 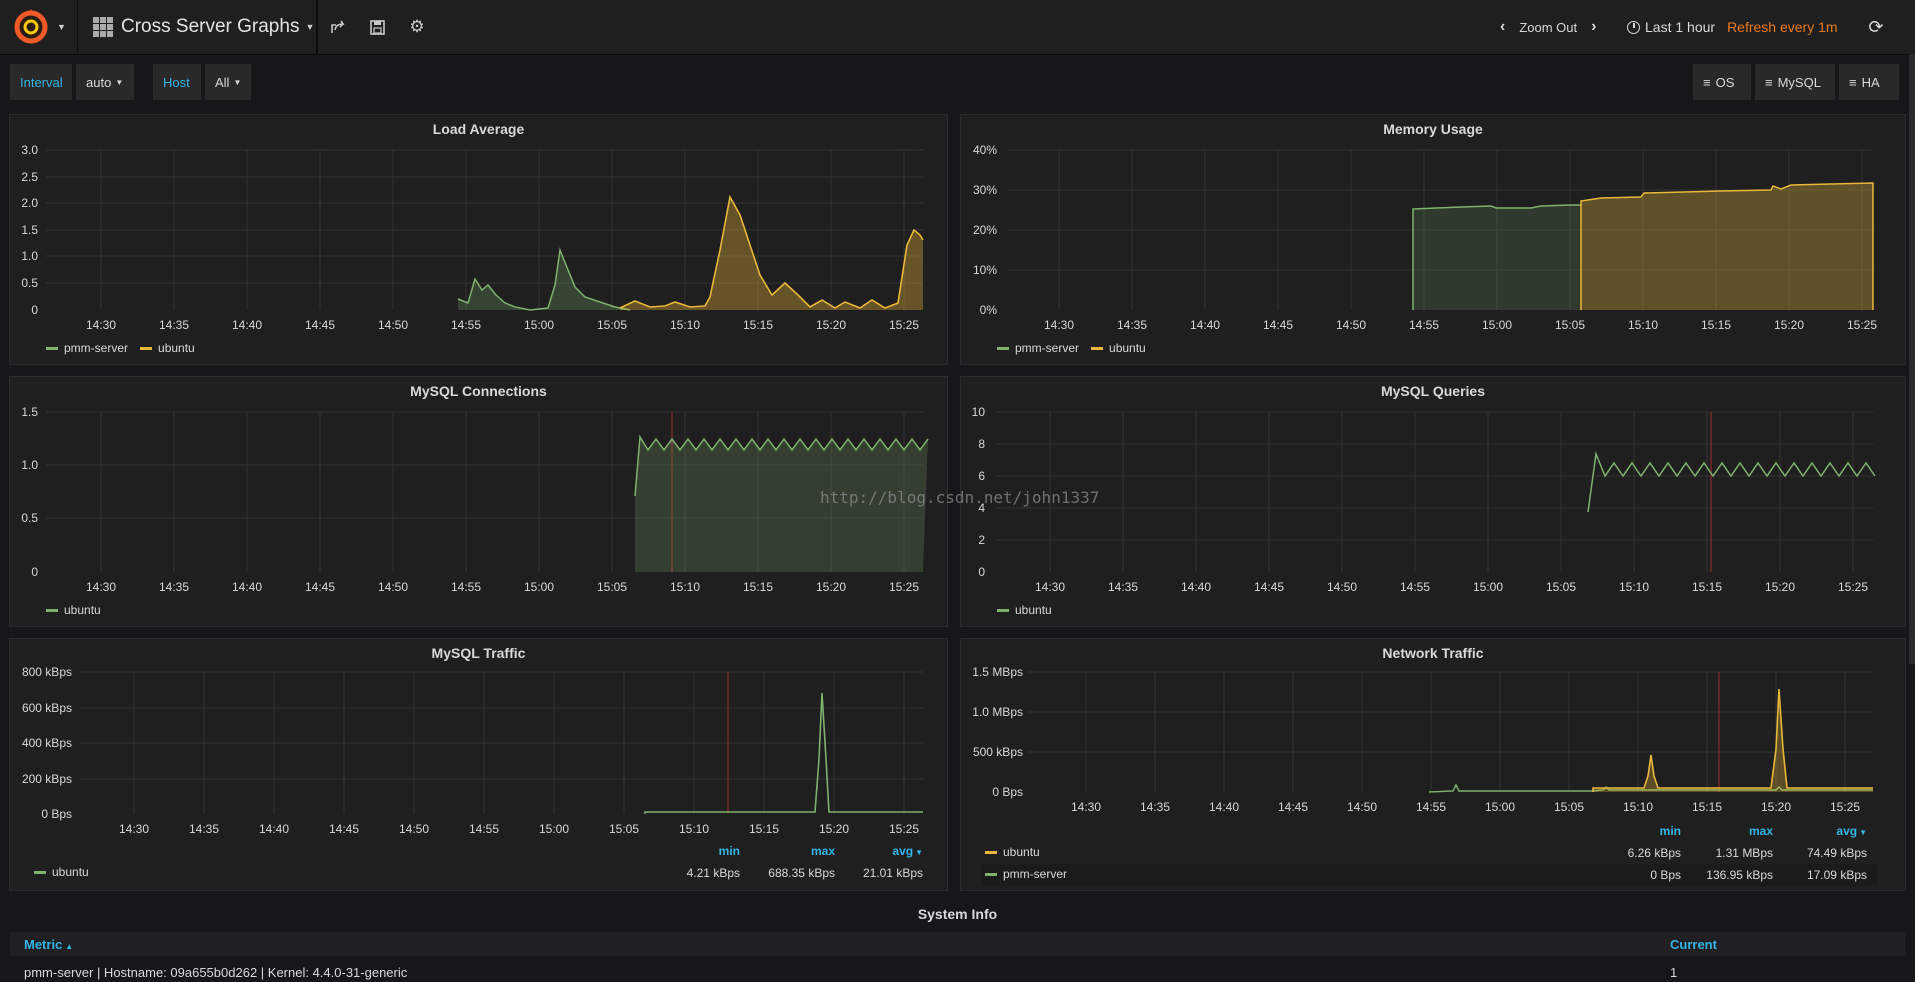 What do you see at coordinates (957, 914) in the screenshot?
I see `system-info-title: System Info` at bounding box center [957, 914].